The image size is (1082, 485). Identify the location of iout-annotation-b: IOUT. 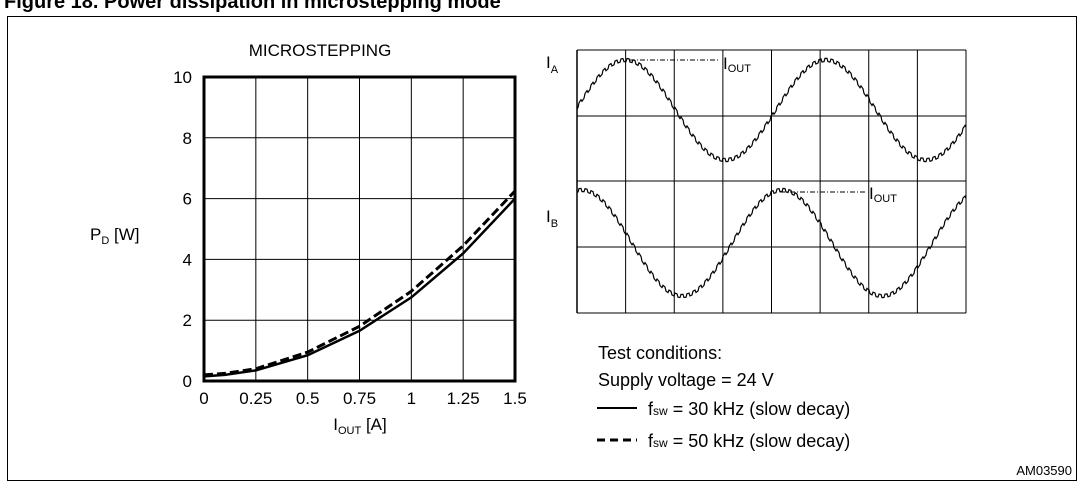
(883, 194).